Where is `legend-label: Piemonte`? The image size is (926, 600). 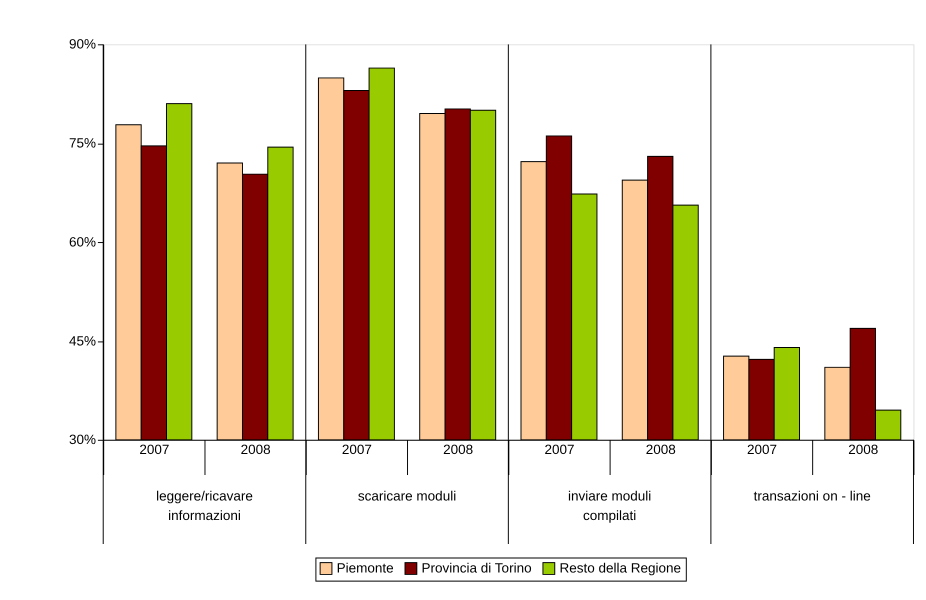
legend-label: Piemonte is located at coordinates (365, 568).